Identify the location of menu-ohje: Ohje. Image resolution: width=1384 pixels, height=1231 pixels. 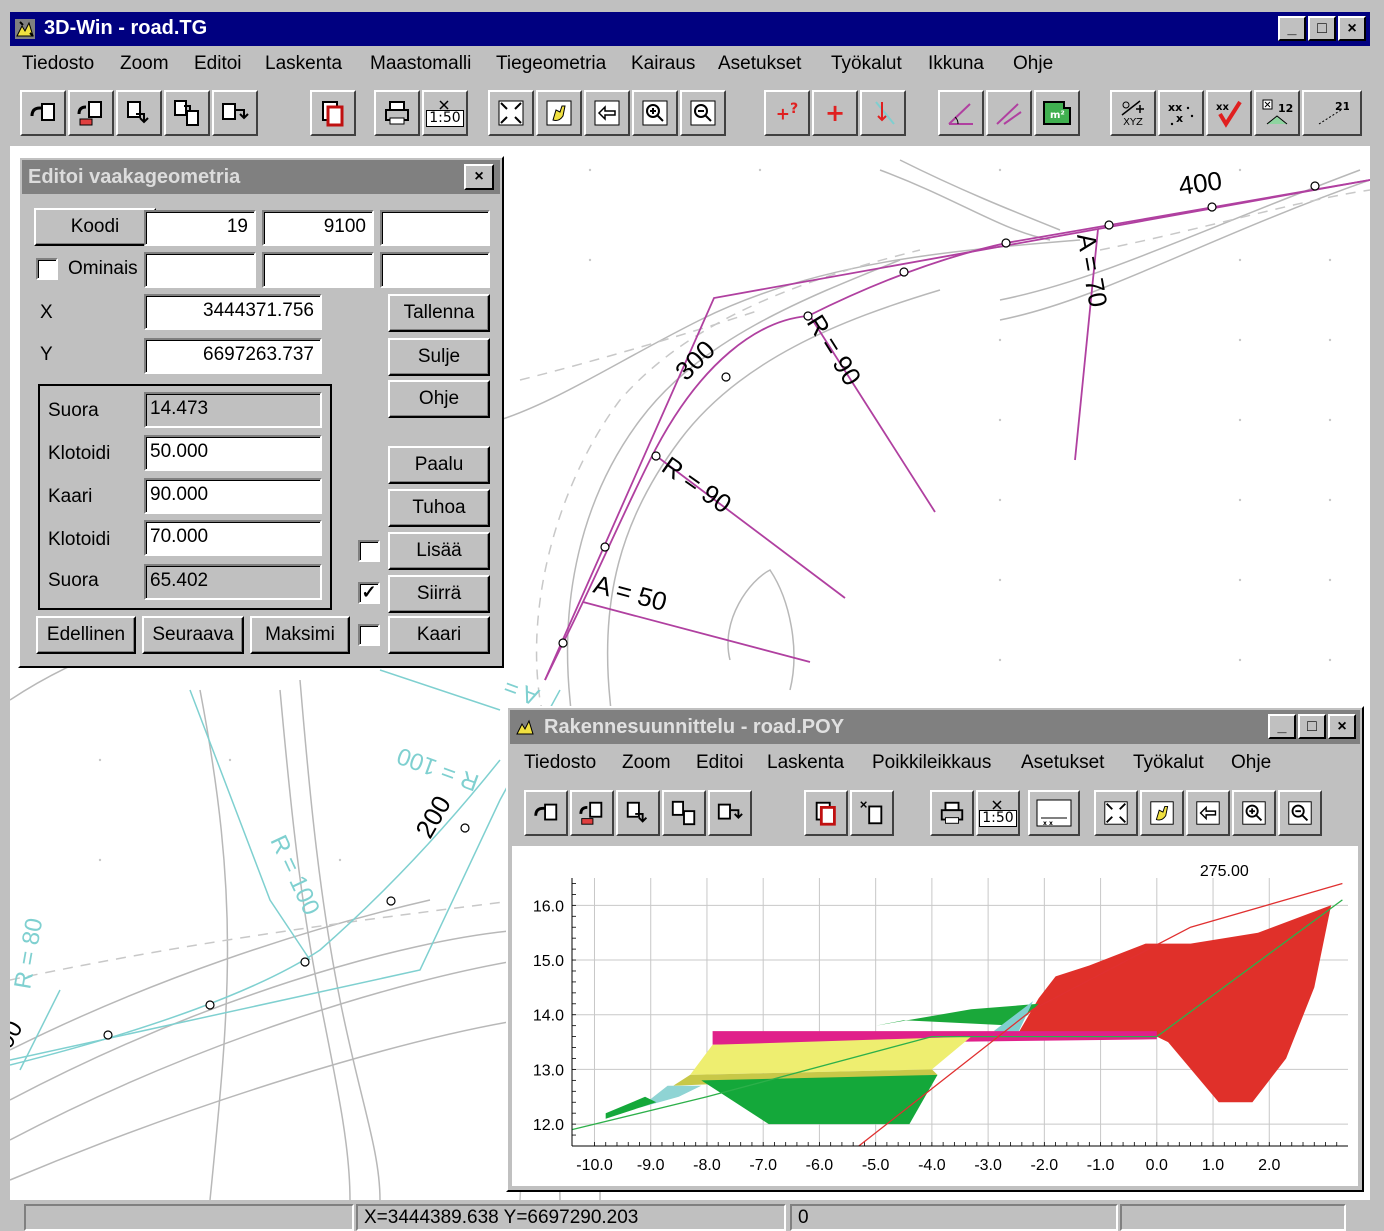
(1033, 63).